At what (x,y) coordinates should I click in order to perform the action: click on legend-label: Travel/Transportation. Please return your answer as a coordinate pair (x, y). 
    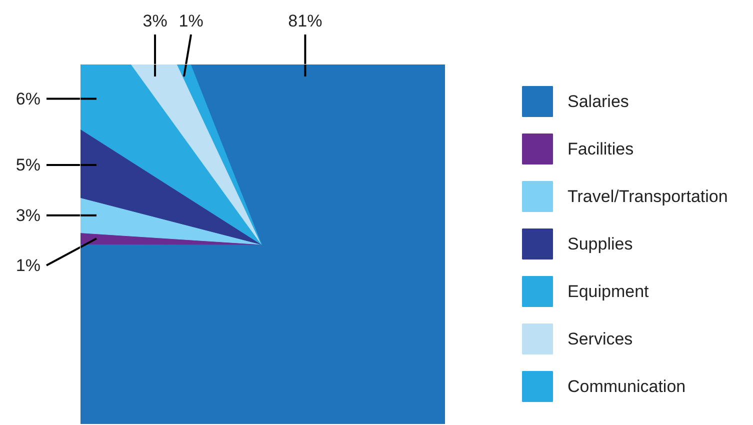
    Looking at the image, I should click on (648, 196).